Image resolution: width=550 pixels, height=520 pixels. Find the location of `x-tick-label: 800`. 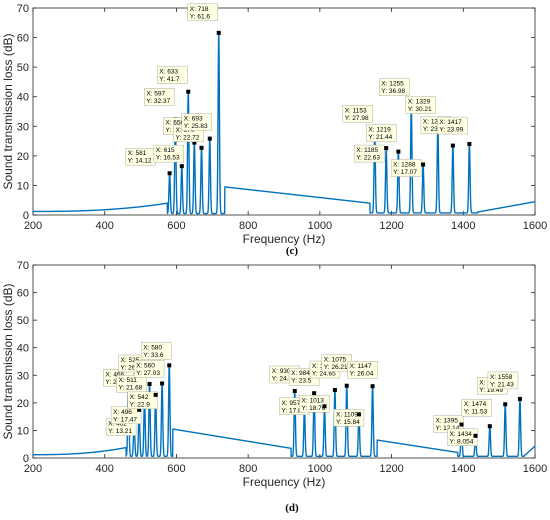

x-tick-label: 800 is located at coordinates (248, 469).